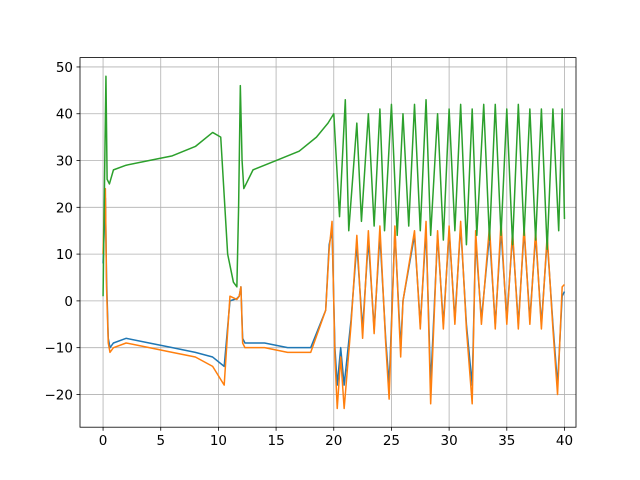  Describe the element at coordinates (64, 162) in the screenshot. I see `y-tick-label-5: 30` at that location.